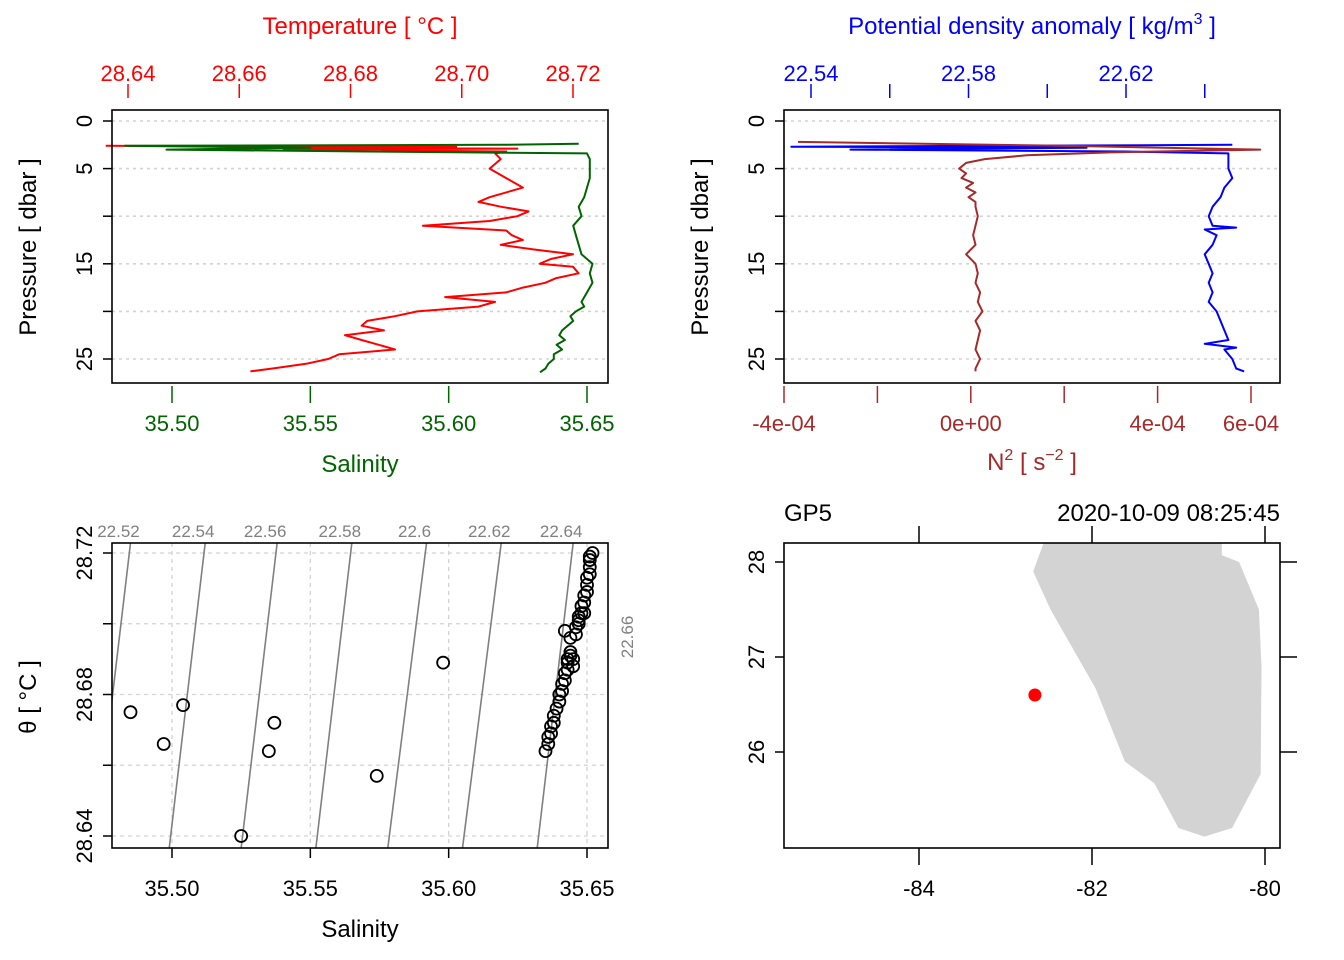  I want to click on station-timestamp: 2020-10-09 08:25:45, so click(1168, 513).